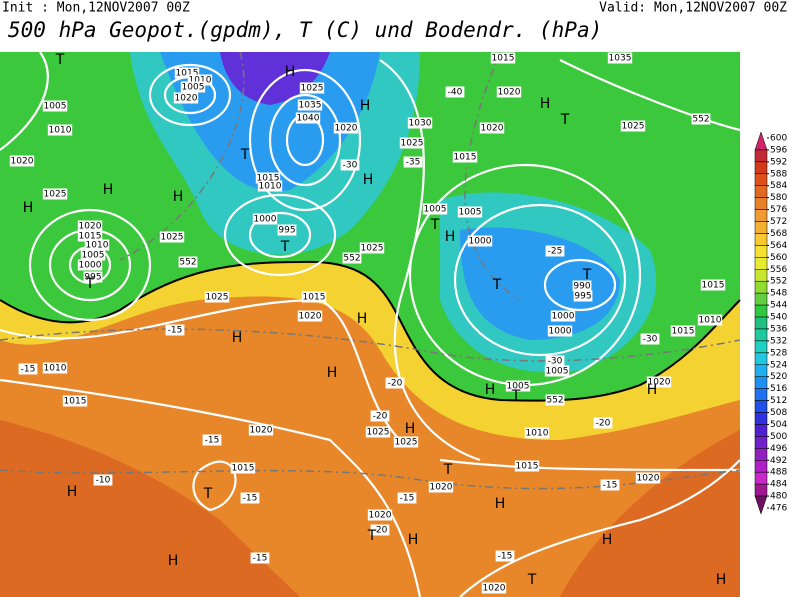 This screenshot has width=789, height=597. What do you see at coordinates (778, 425) in the screenshot?
I see `colorbar-label: 504` at bounding box center [778, 425].